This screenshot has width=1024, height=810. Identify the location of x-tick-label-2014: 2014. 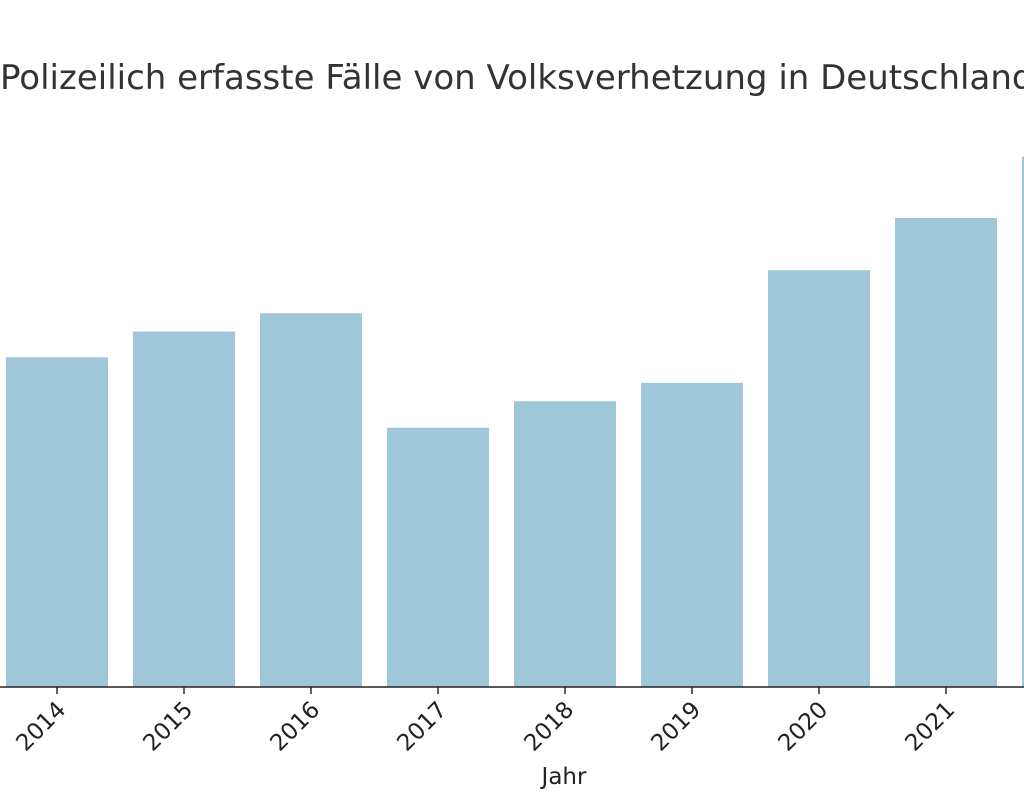
(41, 727).